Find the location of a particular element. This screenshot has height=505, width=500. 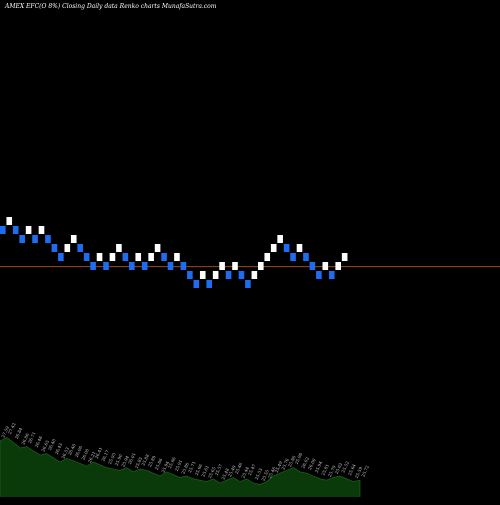

price-label: 25.76 is located at coordinates (285, 463).